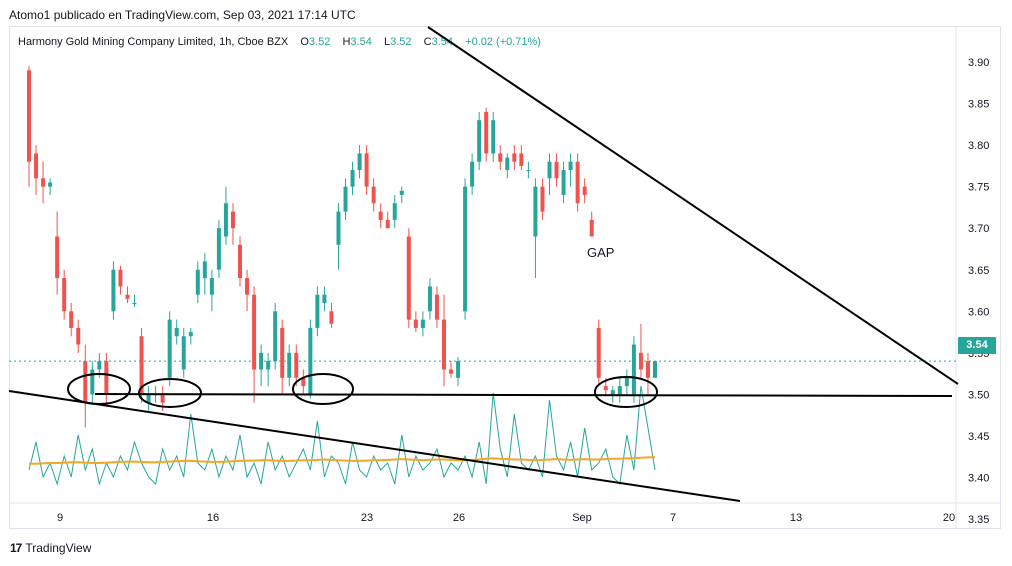 Image resolution: width=1012 pixels, height=566 pixels. I want to click on volume-layer, so click(342, 435).